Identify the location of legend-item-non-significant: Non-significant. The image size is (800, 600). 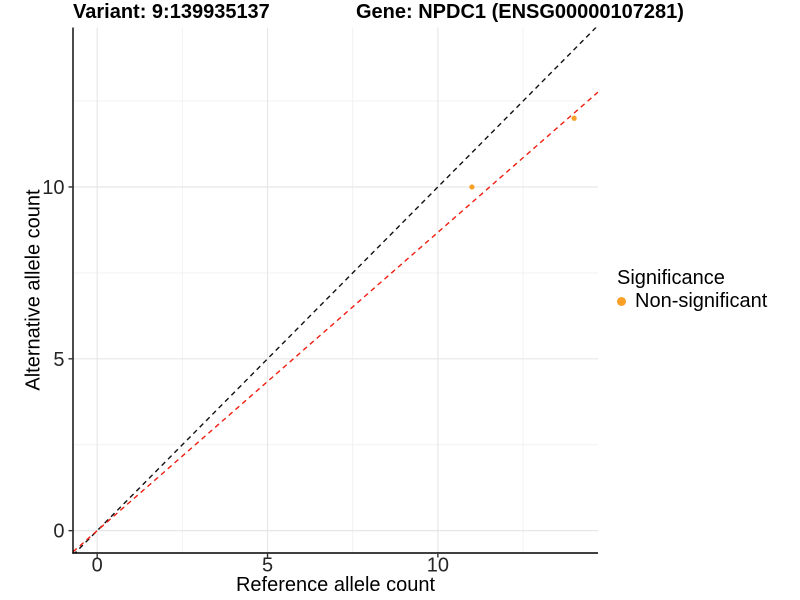
(692, 301).